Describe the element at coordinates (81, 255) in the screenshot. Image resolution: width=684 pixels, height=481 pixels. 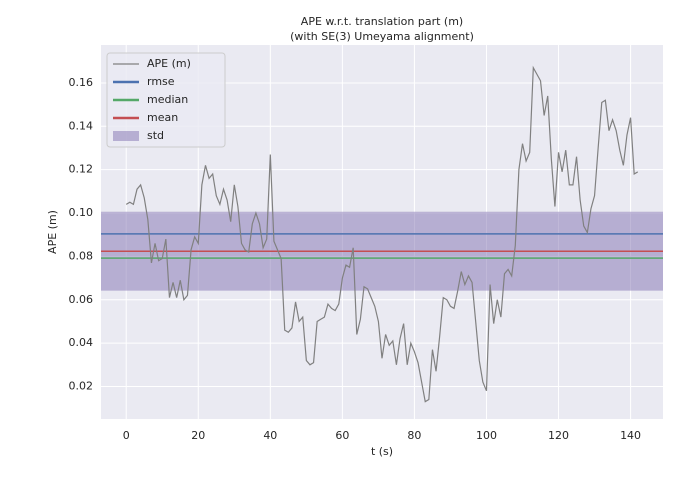
I see `y-tick-label: 0.08` at that location.